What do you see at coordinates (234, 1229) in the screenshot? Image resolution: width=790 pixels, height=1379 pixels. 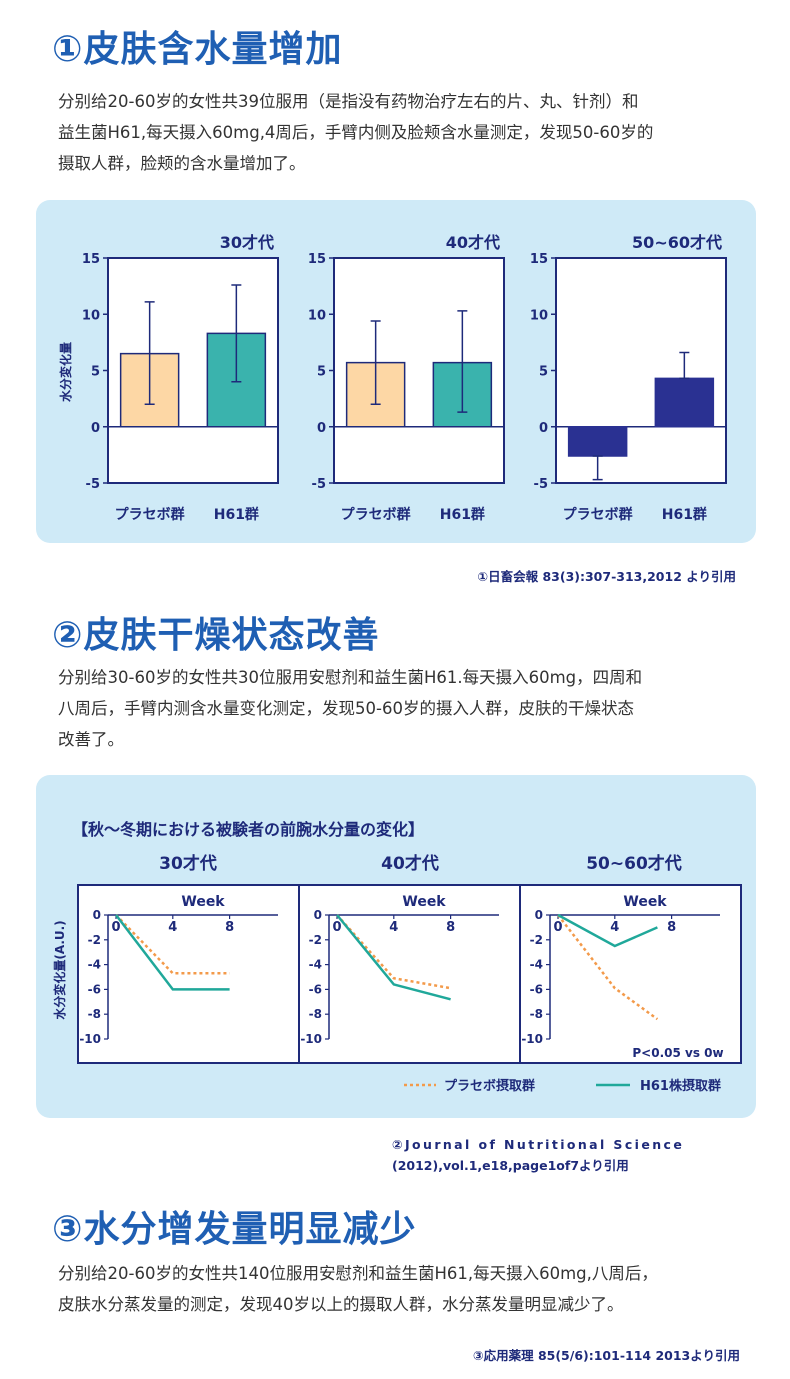 I see `section3-title: ③水分增发量明显减少` at bounding box center [234, 1229].